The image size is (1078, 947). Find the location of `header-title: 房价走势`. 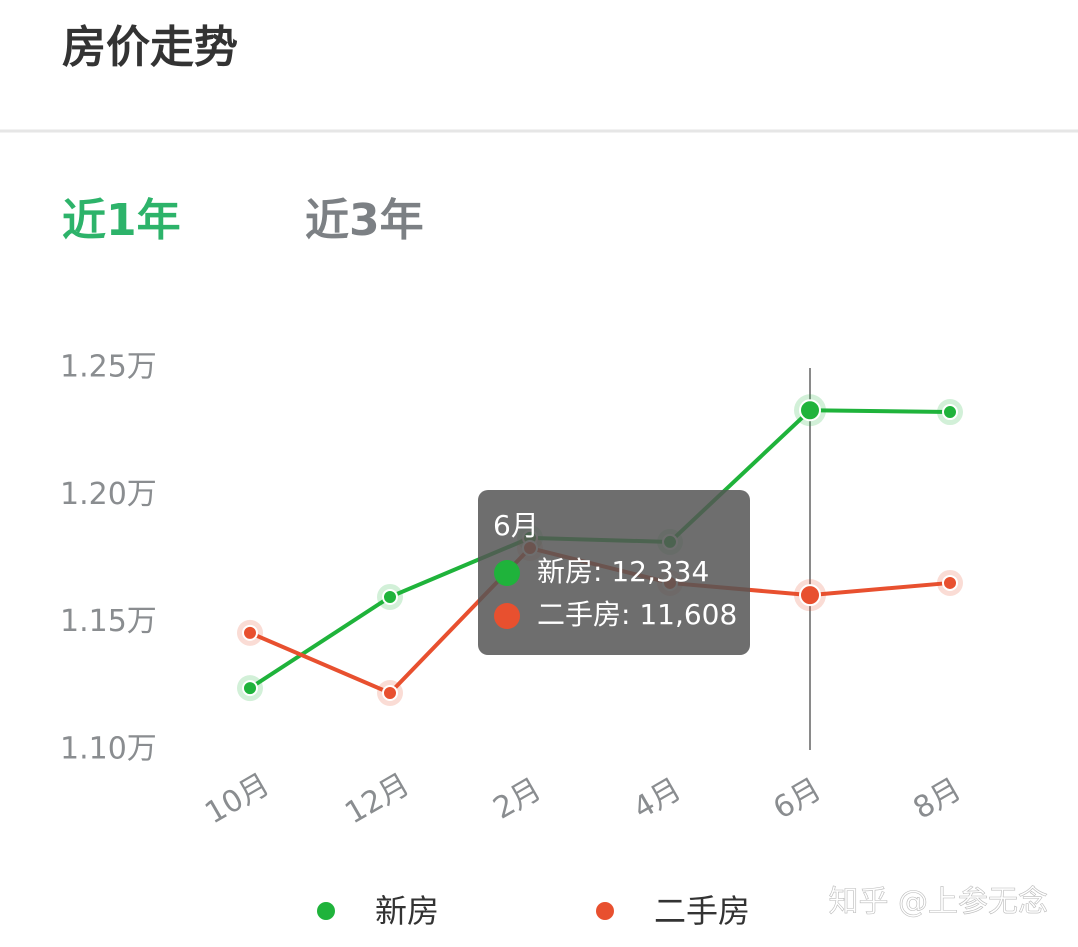

header-title: 房价走势 is located at coordinates (150, 47).